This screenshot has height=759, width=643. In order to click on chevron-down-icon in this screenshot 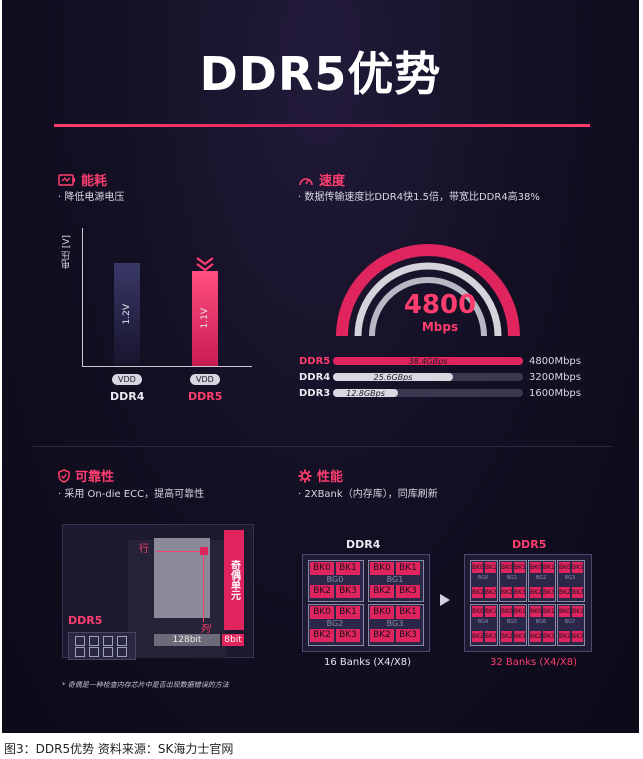, I will do `click(205, 264)`.